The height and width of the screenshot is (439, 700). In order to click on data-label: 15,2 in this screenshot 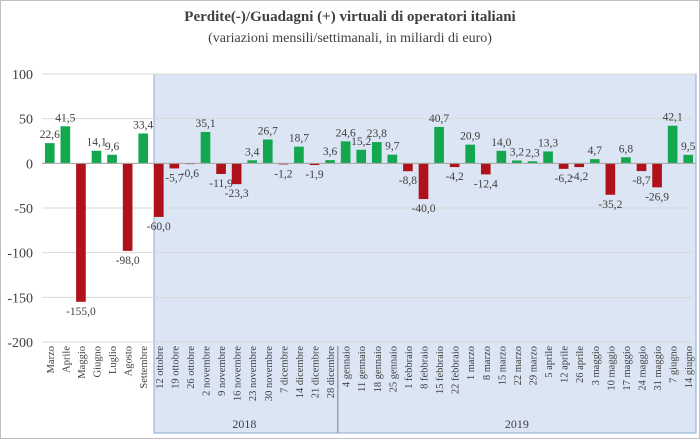, I will do `click(361, 142)`.